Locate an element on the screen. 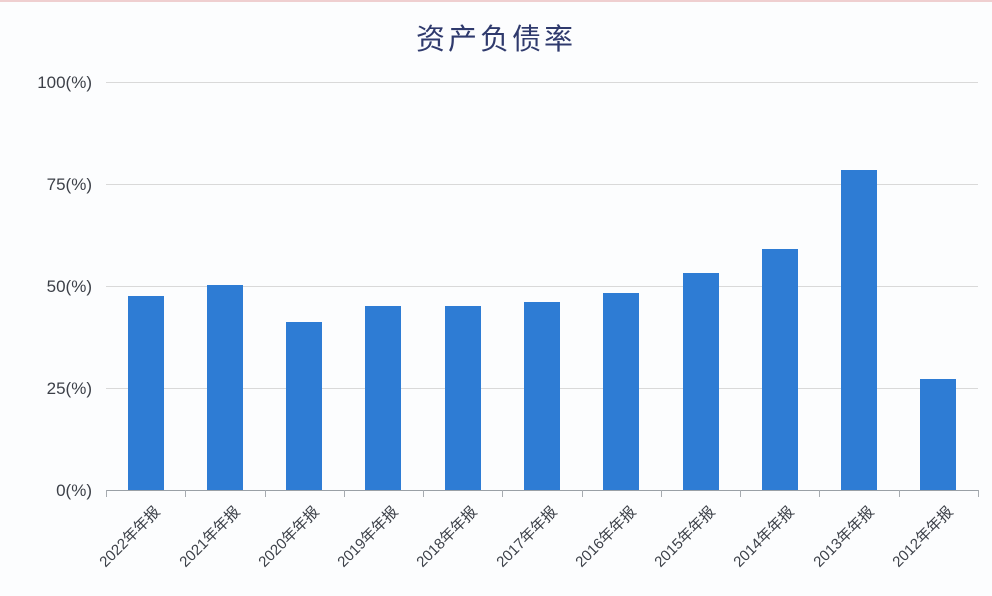  bar-2021年年报 is located at coordinates (225, 387).